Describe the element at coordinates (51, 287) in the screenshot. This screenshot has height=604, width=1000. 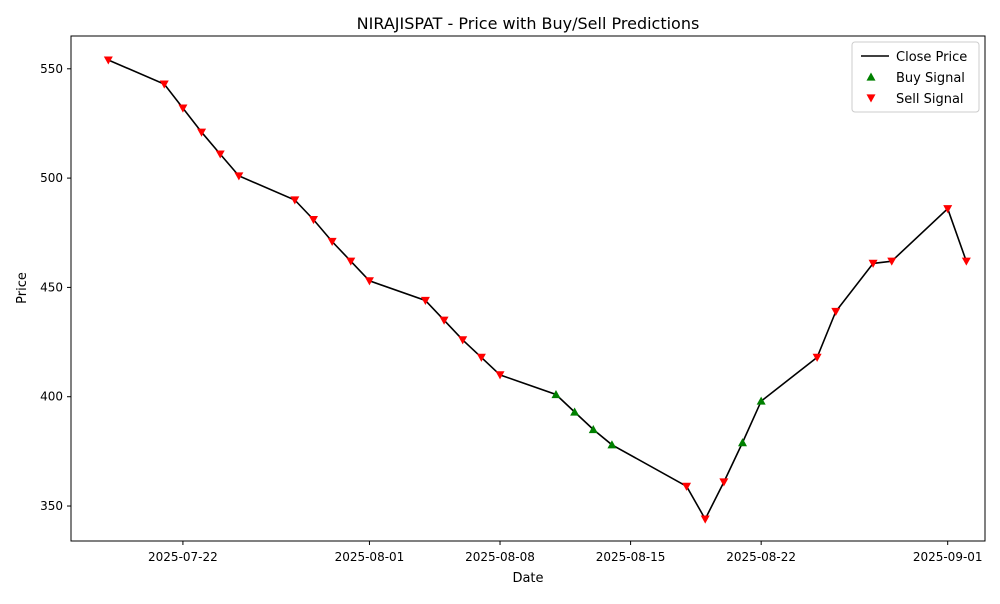
I see `y-tick-label: 450` at that location.